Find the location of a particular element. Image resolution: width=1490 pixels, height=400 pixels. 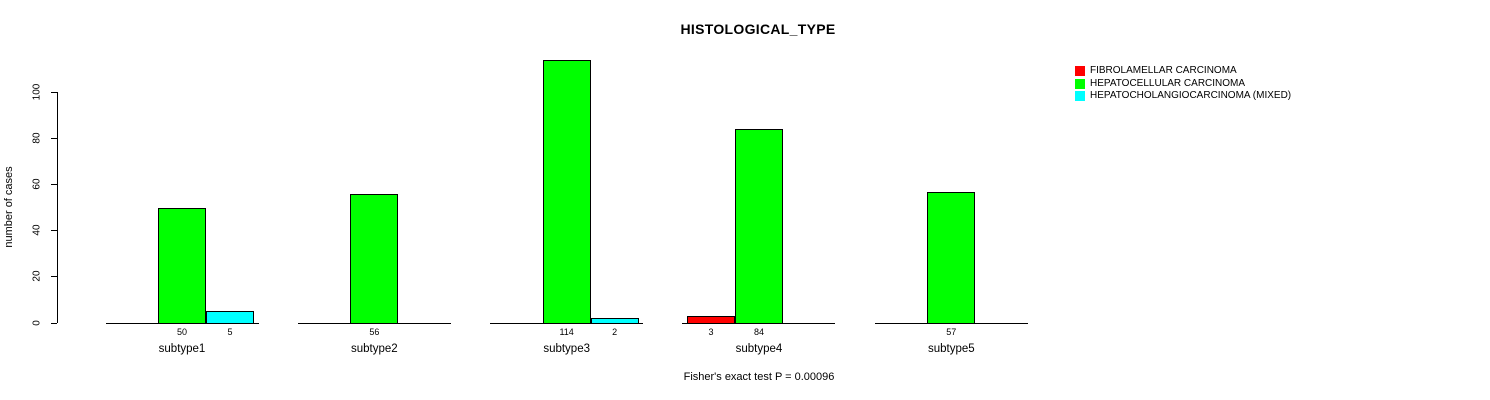

legend-label: HEPATOCHOLANGIOCARCINOMA (MIXED) is located at coordinates (1191, 95).